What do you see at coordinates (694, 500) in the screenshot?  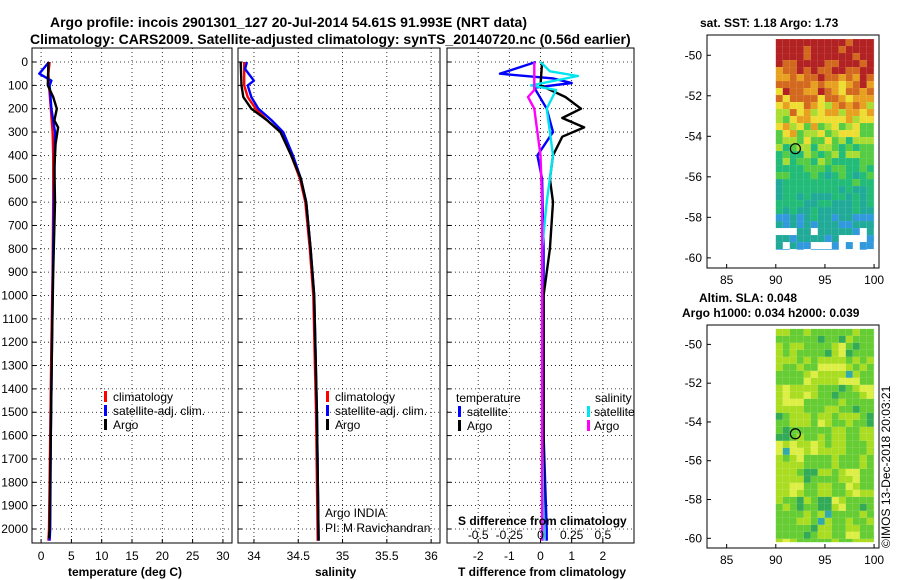 I see `map-y-tick-label: -58` at bounding box center [694, 500].